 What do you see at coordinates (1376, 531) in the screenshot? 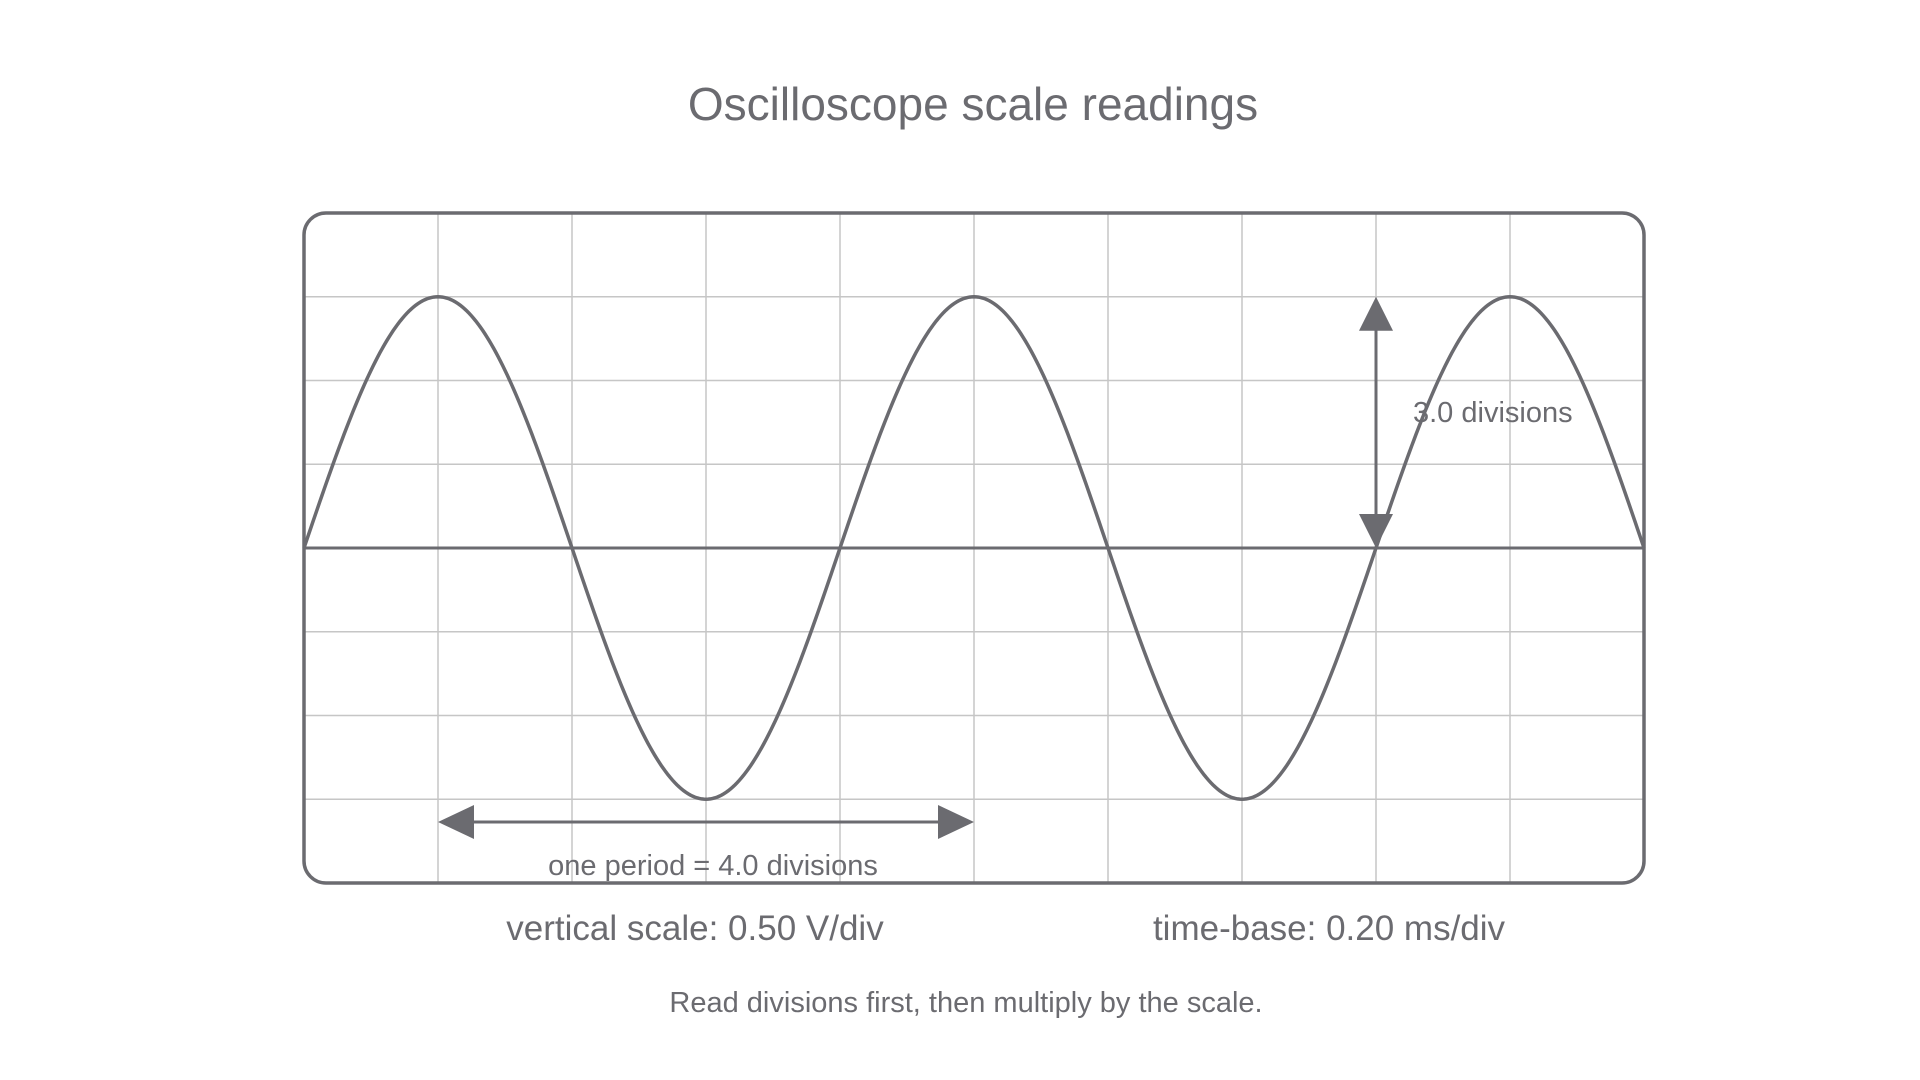
I see `amplitude-arrow-head-bottom` at bounding box center [1376, 531].